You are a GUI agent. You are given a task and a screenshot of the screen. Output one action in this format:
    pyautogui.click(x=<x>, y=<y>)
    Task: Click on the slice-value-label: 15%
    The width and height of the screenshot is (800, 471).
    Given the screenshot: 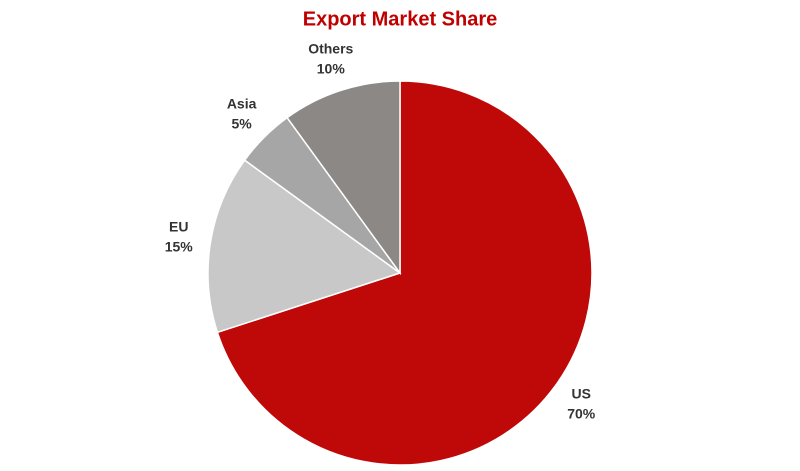 What is the action you would take?
    pyautogui.click(x=179, y=247)
    